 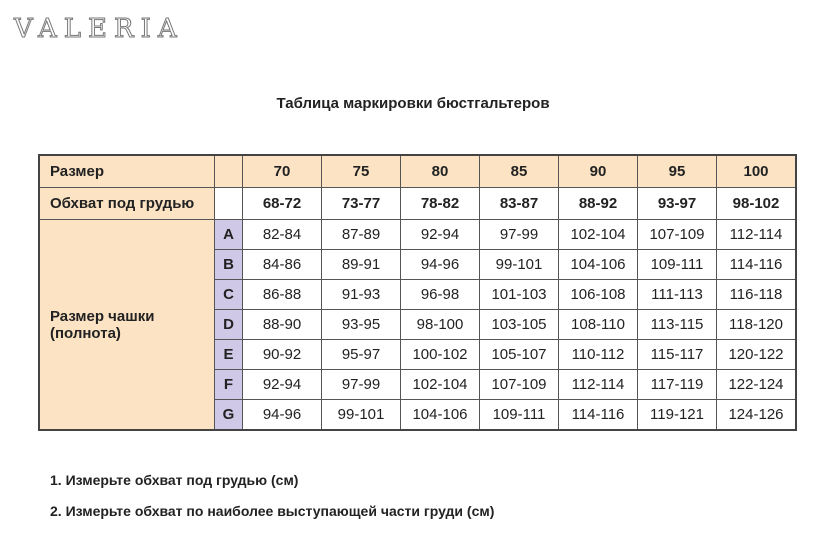 I want to click on cup-cell: 101-103, so click(x=519, y=294).